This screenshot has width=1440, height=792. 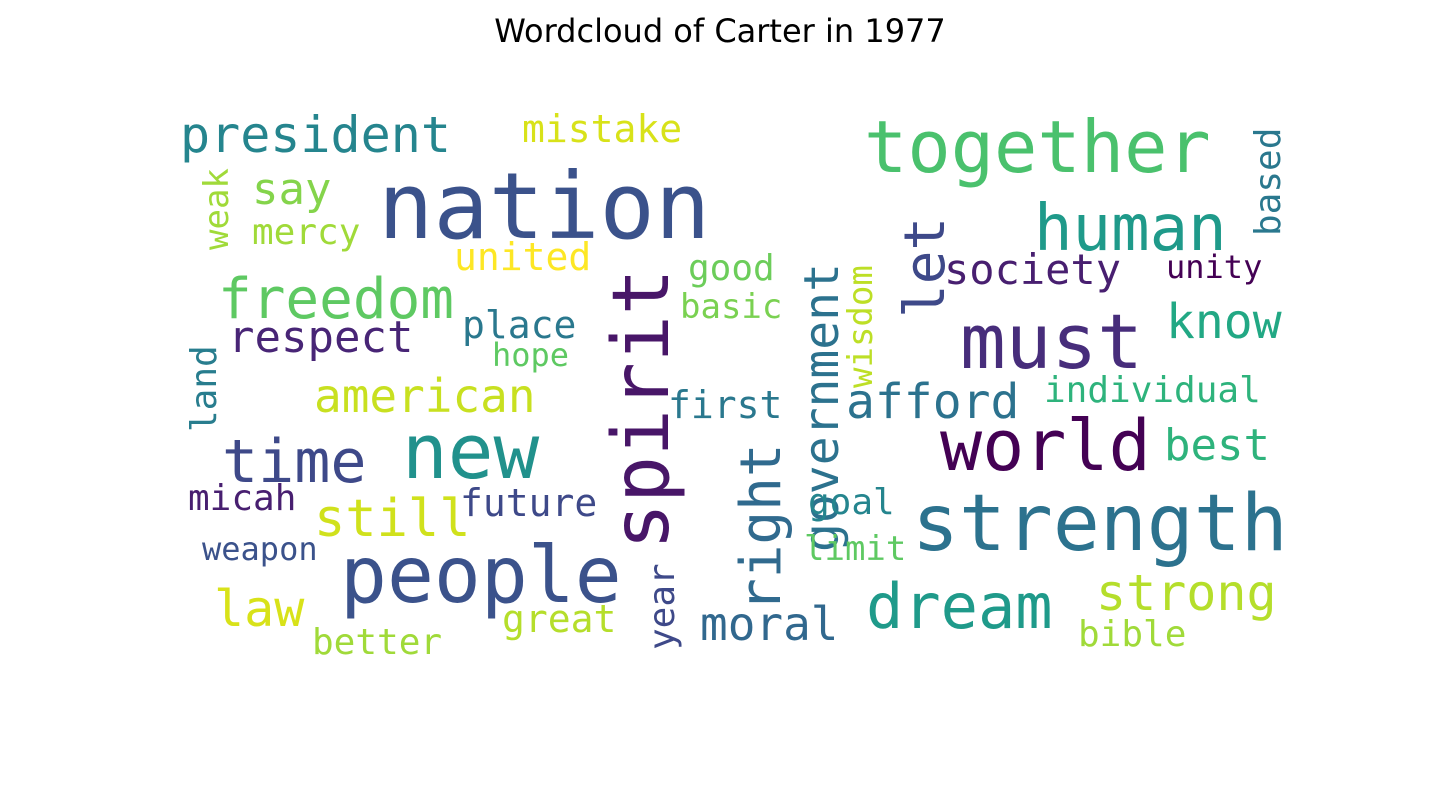 What do you see at coordinates (855, 549) in the screenshot?
I see `word-limit: limit` at bounding box center [855, 549].